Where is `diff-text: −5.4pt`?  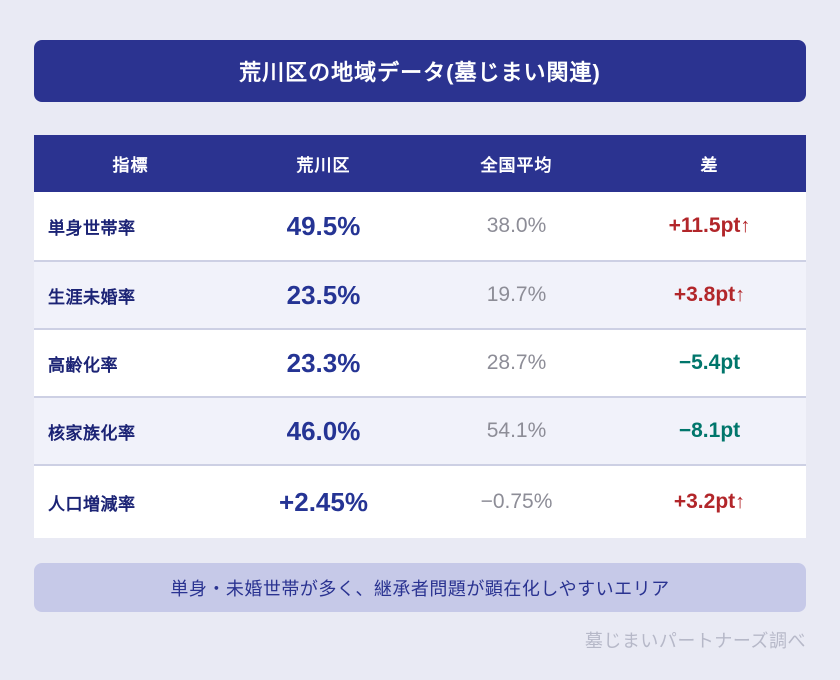
diff-text: −5.4pt is located at coordinates (709, 362).